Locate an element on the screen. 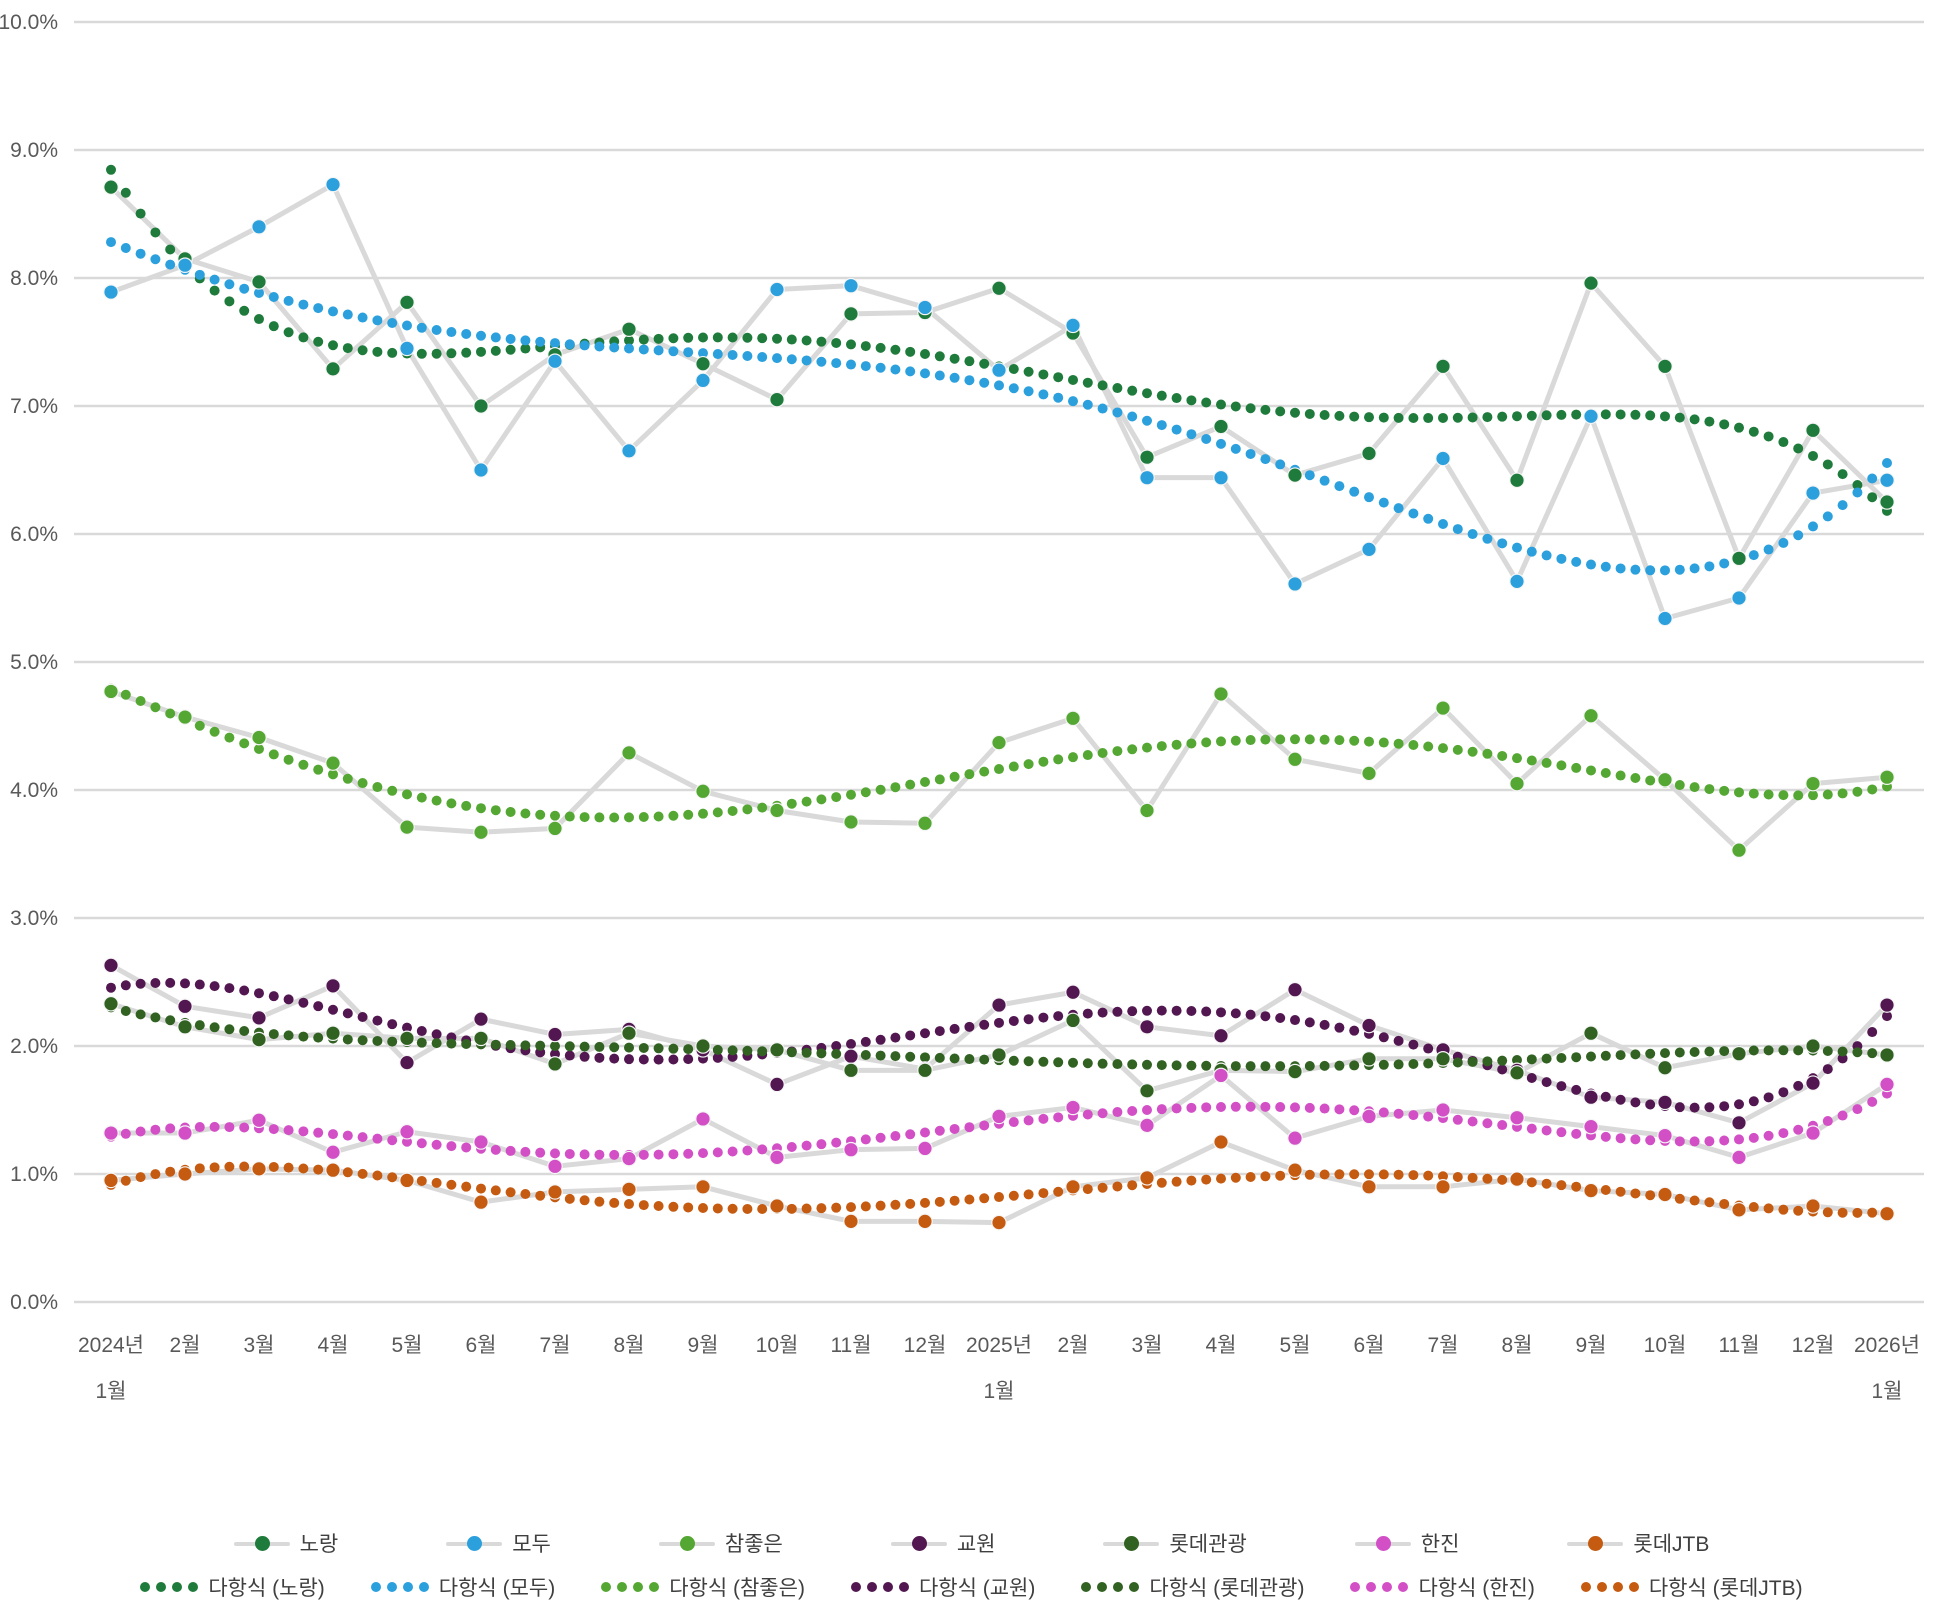 The image size is (1943, 1622). legend-item-trend-1: 다항식 (모두) is located at coordinates (463, 1587).